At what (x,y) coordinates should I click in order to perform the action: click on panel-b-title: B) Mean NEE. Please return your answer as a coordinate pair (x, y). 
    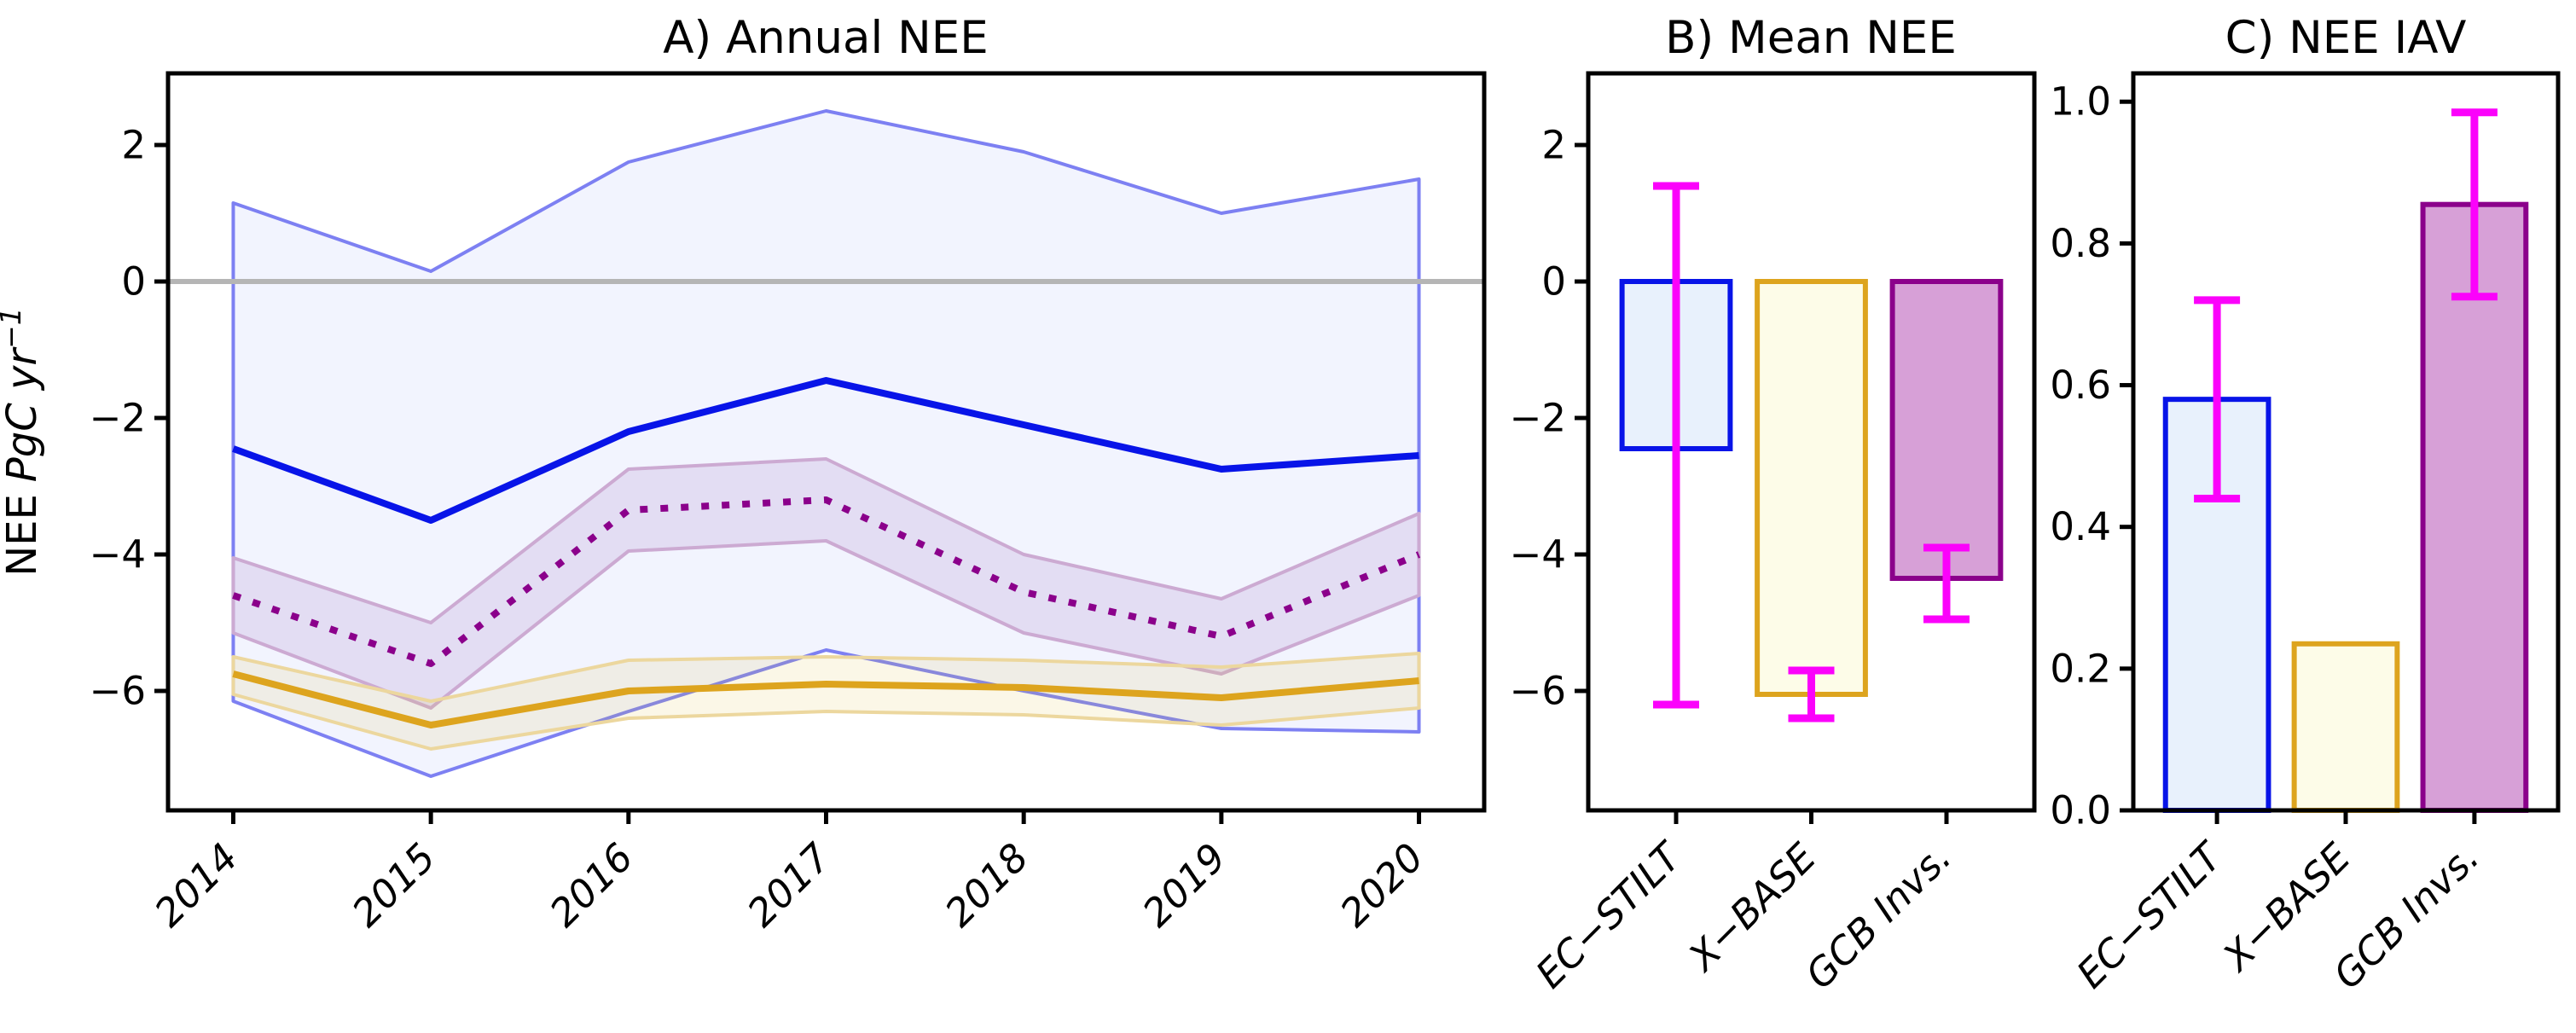
    Looking at the image, I should click on (1811, 38).